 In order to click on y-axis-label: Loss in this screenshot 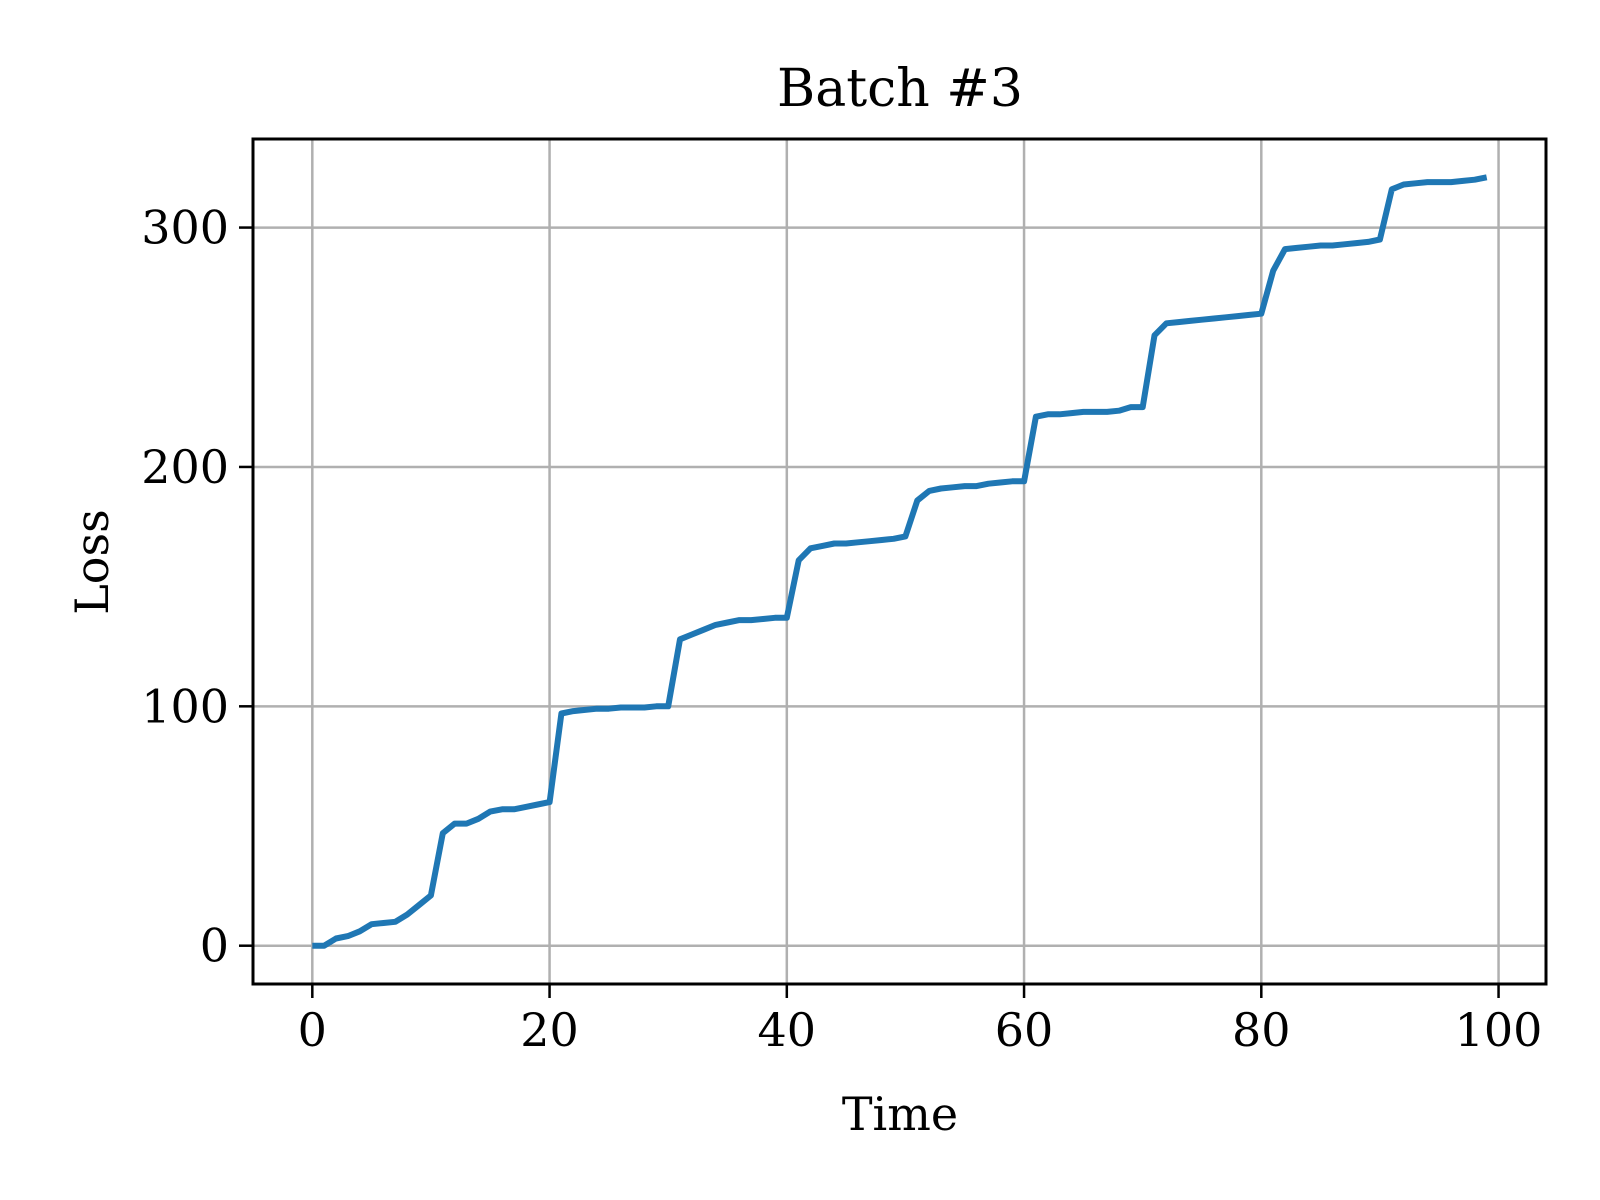, I will do `click(92, 561)`.